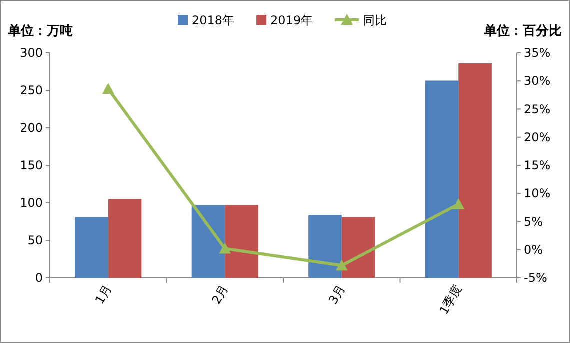 This screenshot has width=570, height=343. Describe the element at coordinates (536, 278) in the screenshot. I see `y2-tick-label: -5%` at that location.